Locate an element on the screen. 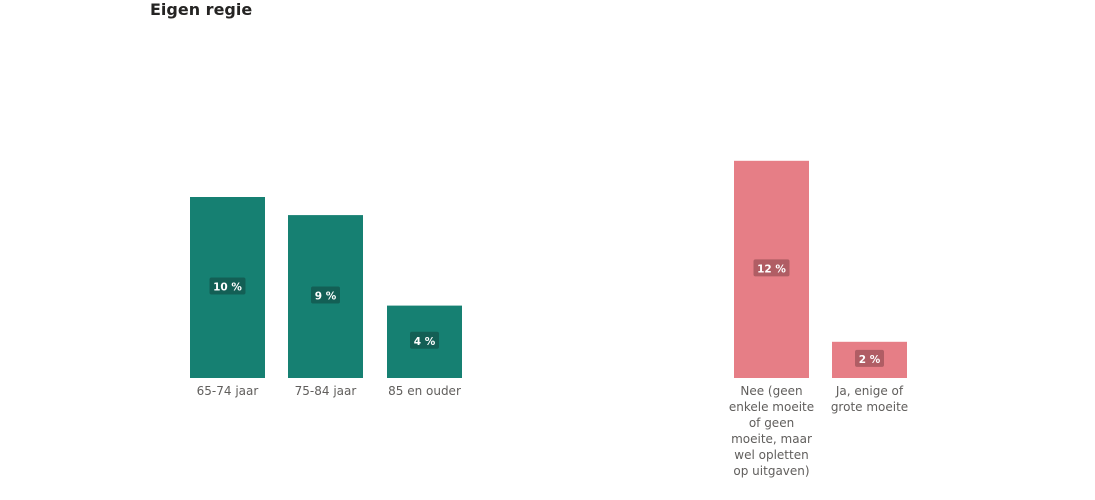 The width and height of the screenshot is (1095, 500). chart-title: Eigen regie is located at coordinates (201, 9).